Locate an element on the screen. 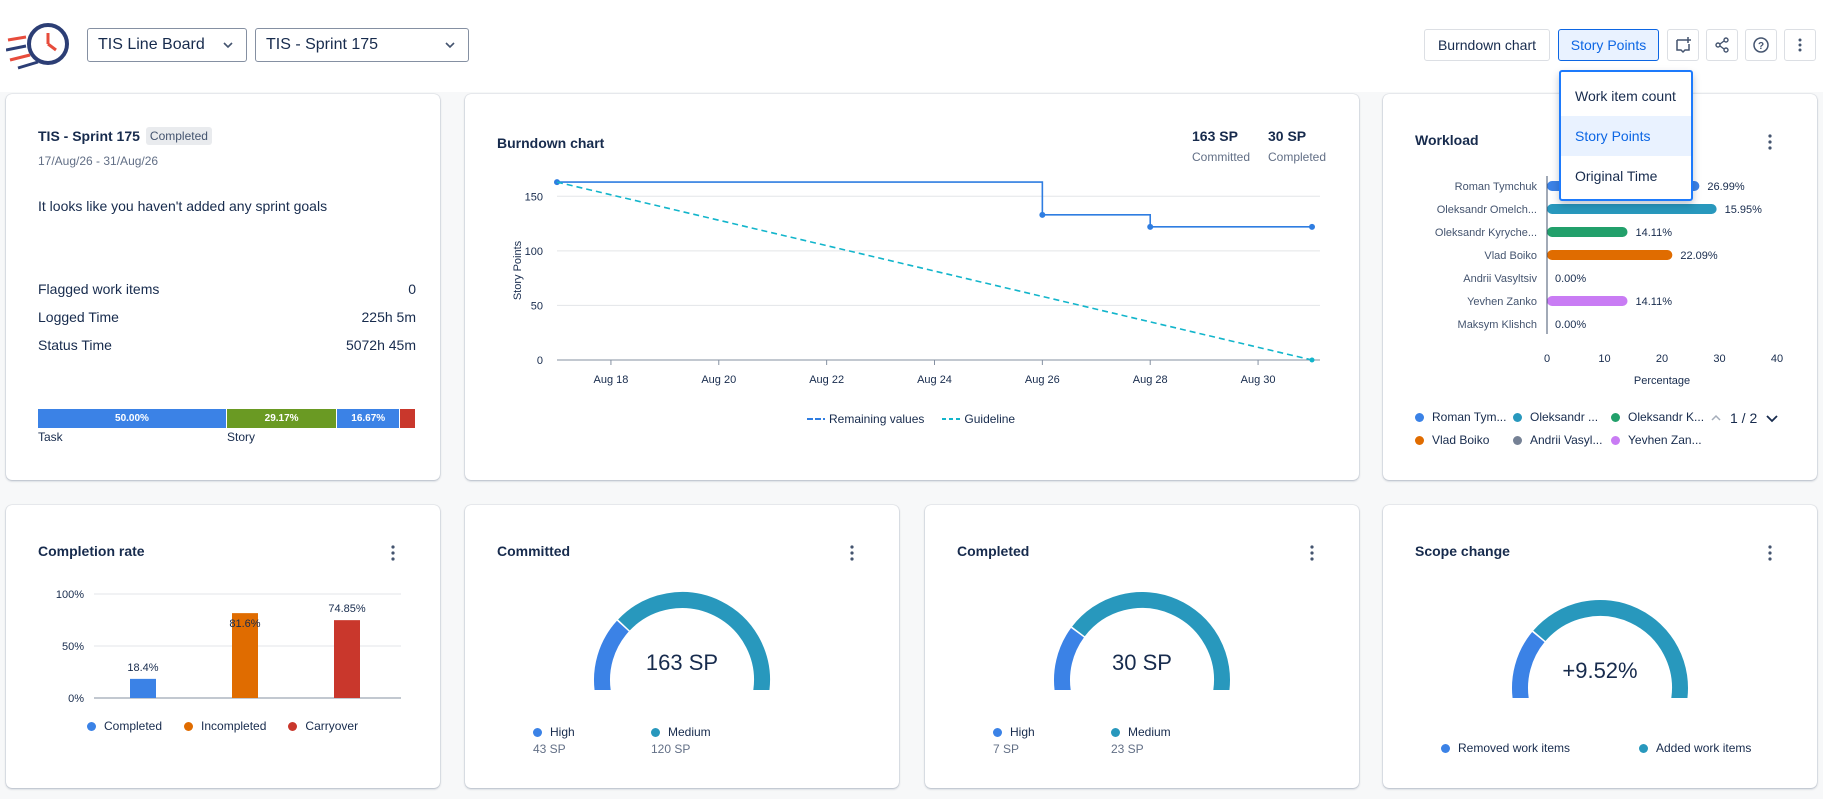 The image size is (1823, 799). completion-bar is located at coordinates (143, 688).